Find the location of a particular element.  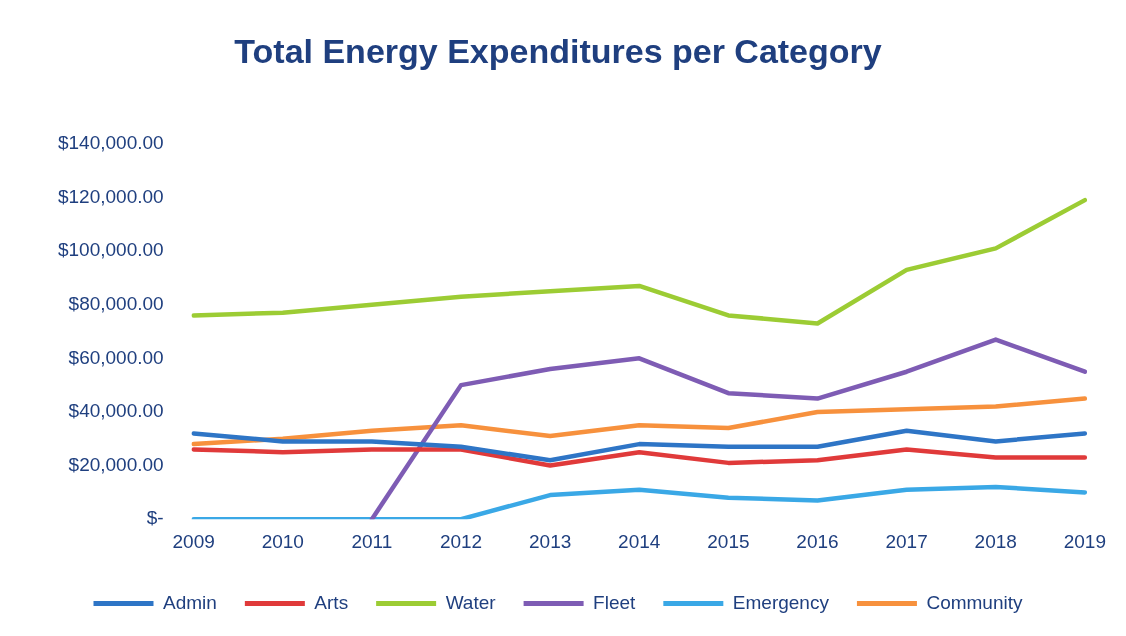

x-tick-label: 2018 is located at coordinates (995, 541).